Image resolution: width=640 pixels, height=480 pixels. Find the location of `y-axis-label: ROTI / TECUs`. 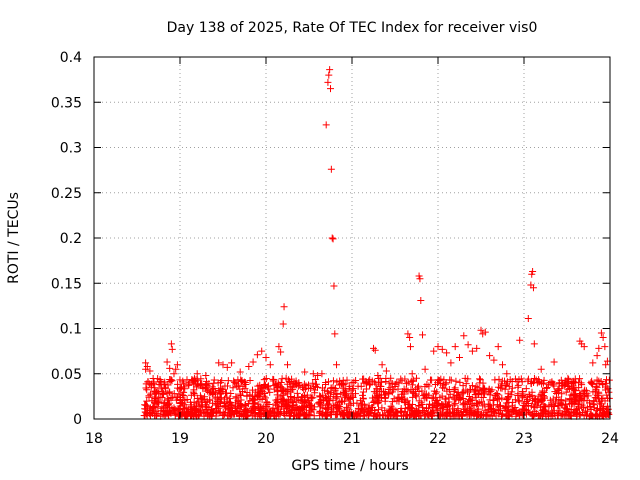

y-axis-label: ROTI / TECUs is located at coordinates (14, 238).